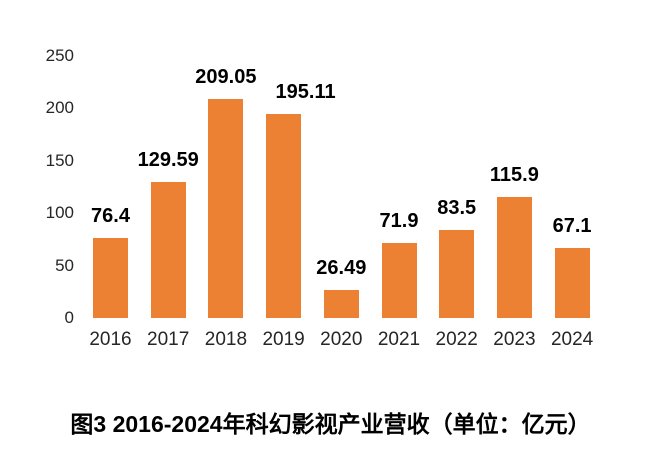  Describe the element at coordinates (226, 76) in the screenshot. I see `value-label-2018: 209.05` at that location.